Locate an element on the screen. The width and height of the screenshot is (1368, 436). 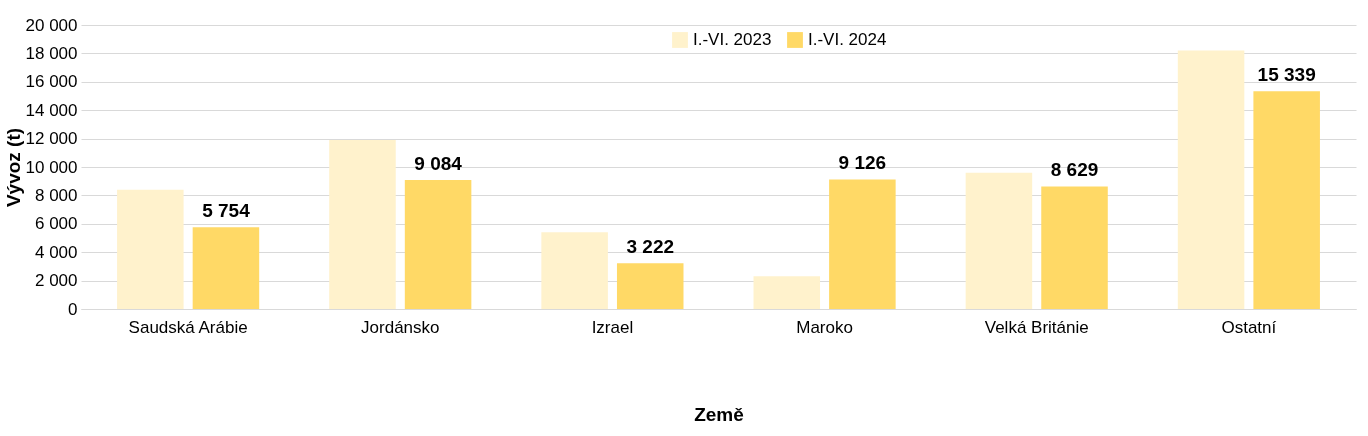
y-tick-label: 8 000 is located at coordinates (56, 195).